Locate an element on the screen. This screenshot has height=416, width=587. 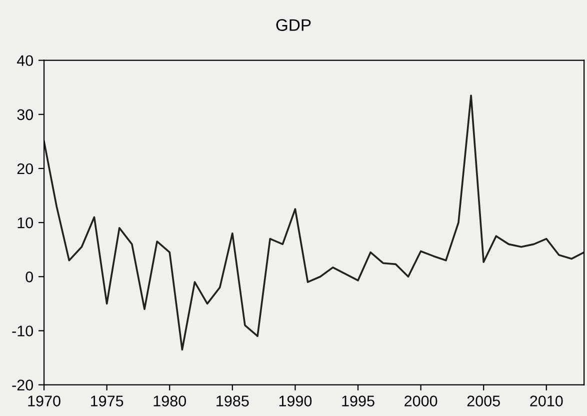
x-tick-label: 1985 is located at coordinates (232, 401).